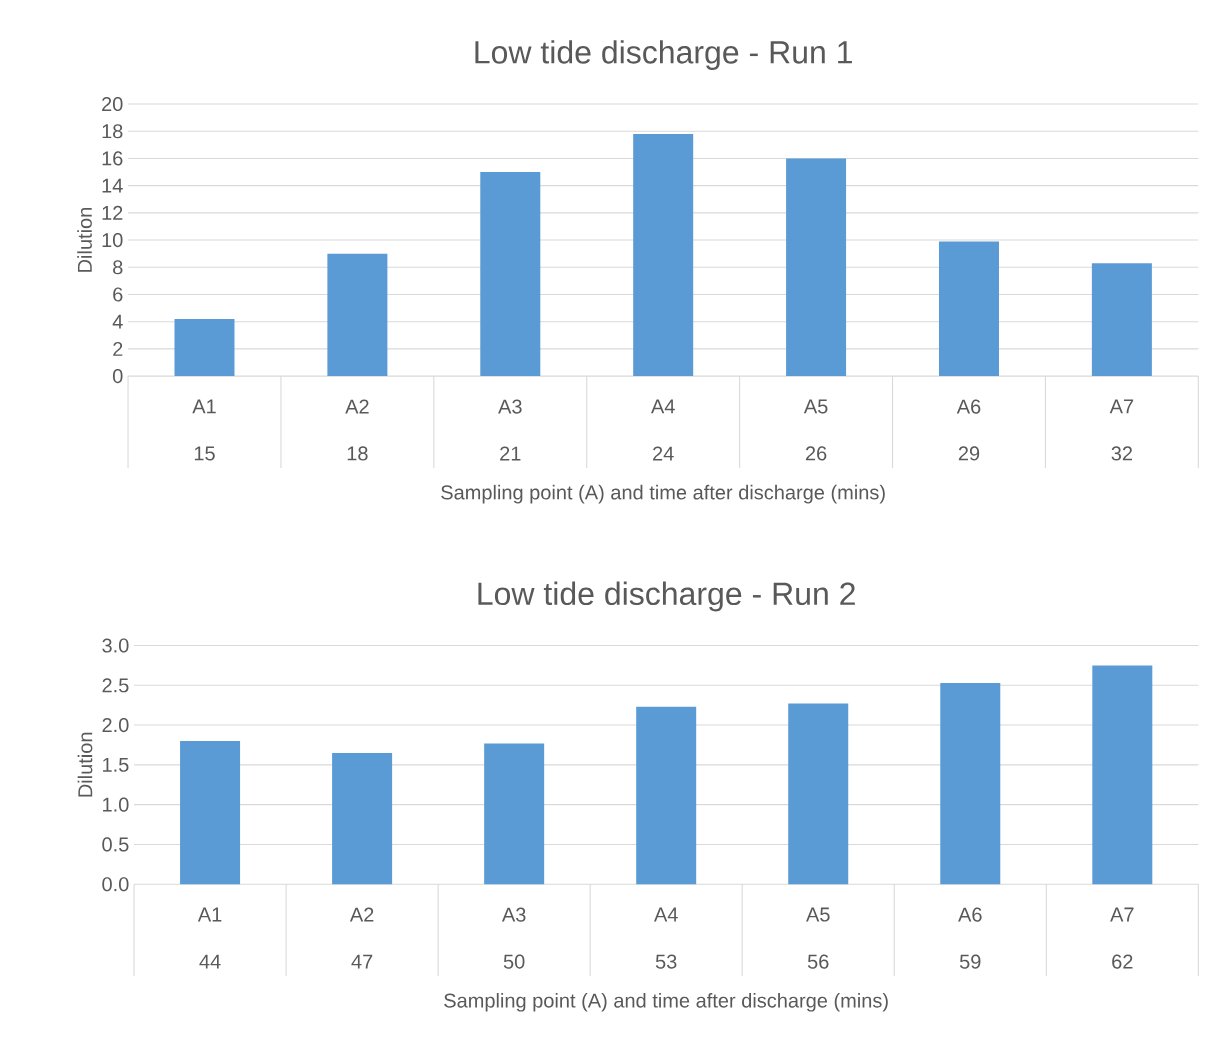 The width and height of the screenshot is (1227, 1044). I want to click on text: 44, so click(210, 961).